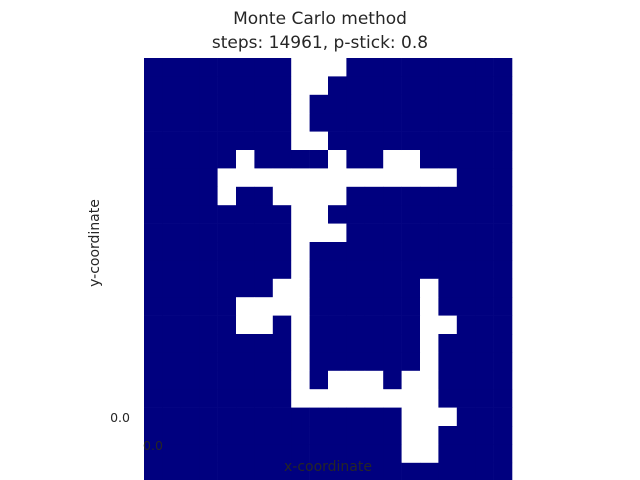  What do you see at coordinates (282, 141) in the screenshot?
I see `cell-r4-c7` at bounding box center [282, 141].